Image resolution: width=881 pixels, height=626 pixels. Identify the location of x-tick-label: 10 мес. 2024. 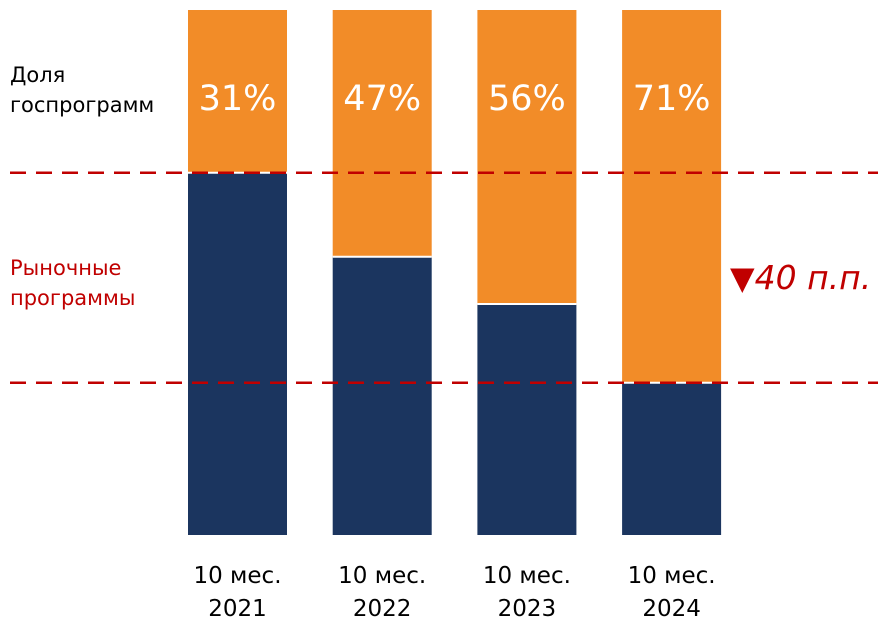
(671, 592).